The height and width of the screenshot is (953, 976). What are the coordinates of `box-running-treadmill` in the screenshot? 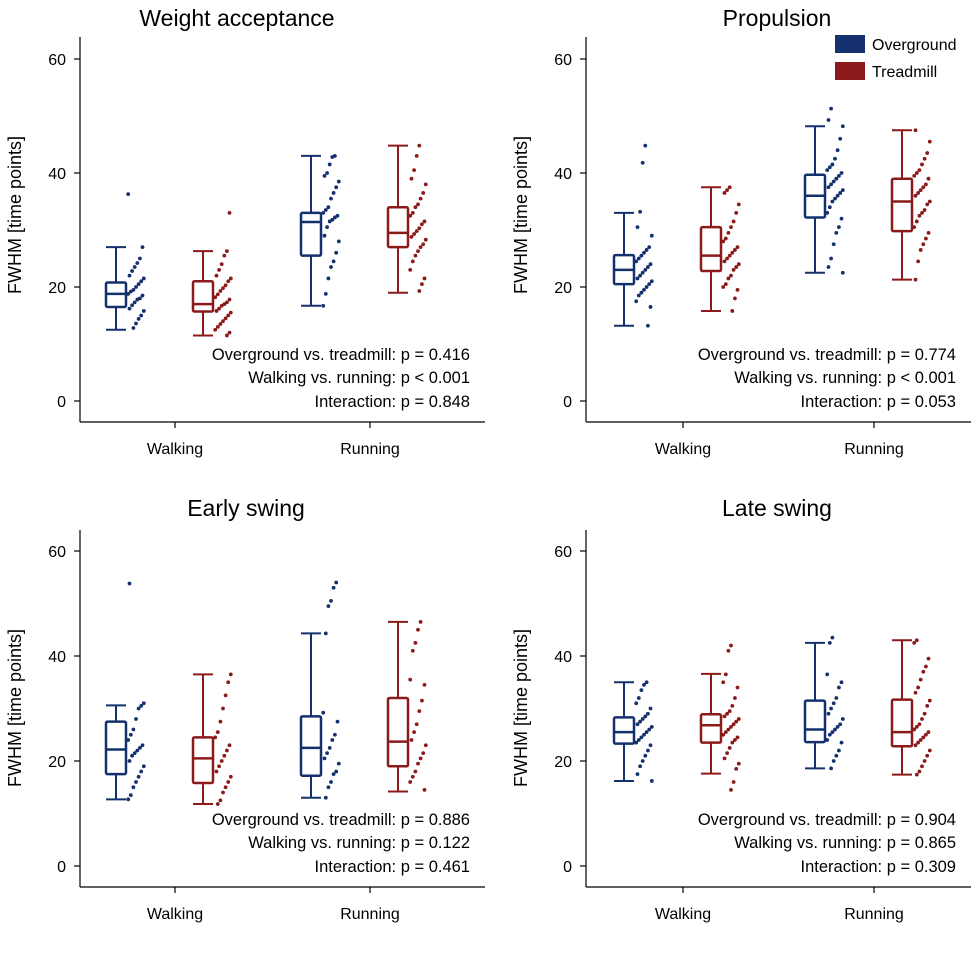 It's located at (407, 218).